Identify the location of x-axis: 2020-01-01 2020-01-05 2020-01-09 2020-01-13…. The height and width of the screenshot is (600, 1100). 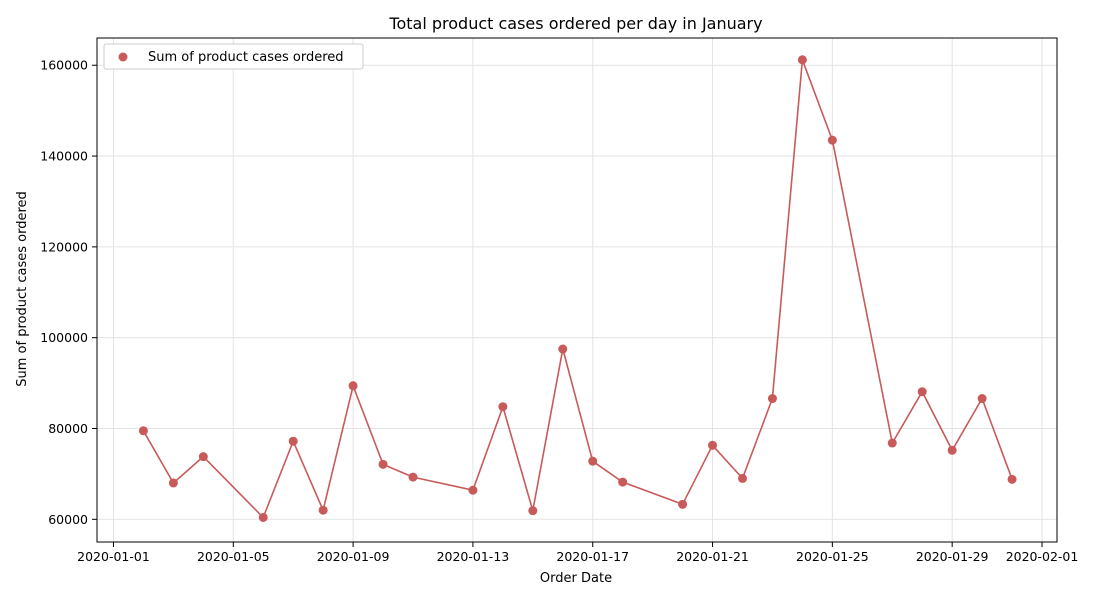
(577, 553).